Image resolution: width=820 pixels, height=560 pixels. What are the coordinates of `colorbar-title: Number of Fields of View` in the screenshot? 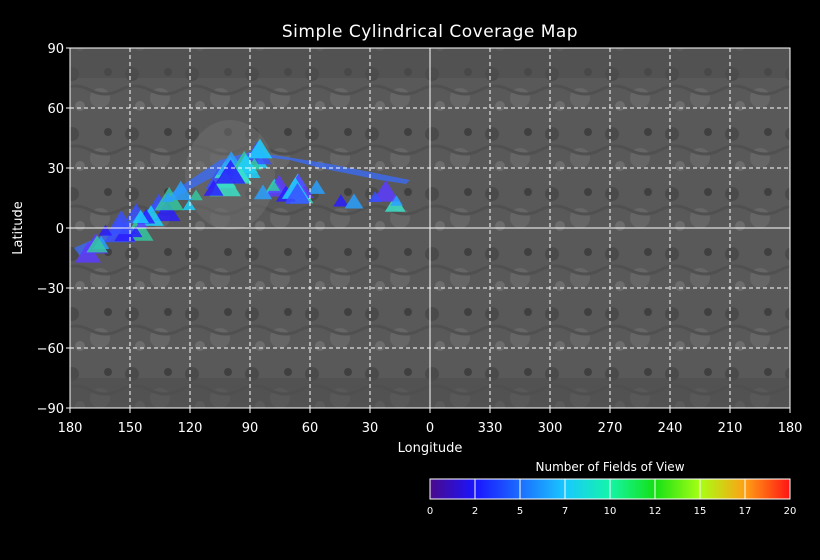 It's located at (610, 467).